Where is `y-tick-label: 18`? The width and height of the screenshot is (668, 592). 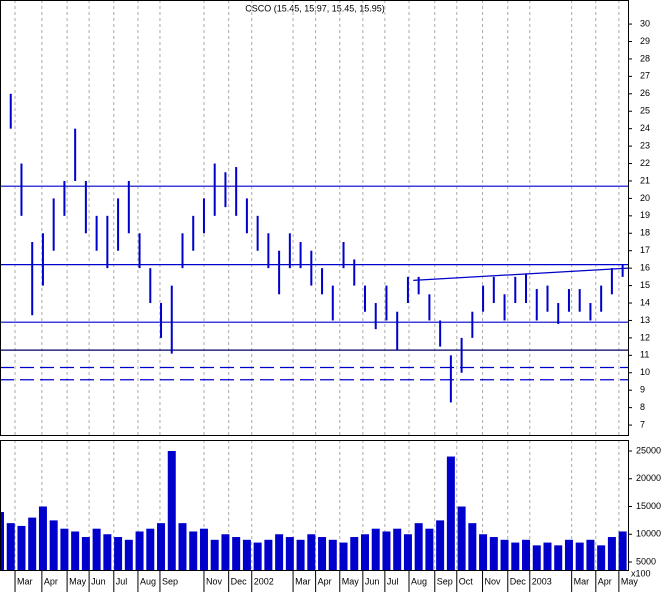 y-tick-label: 18 is located at coordinates (645, 233).